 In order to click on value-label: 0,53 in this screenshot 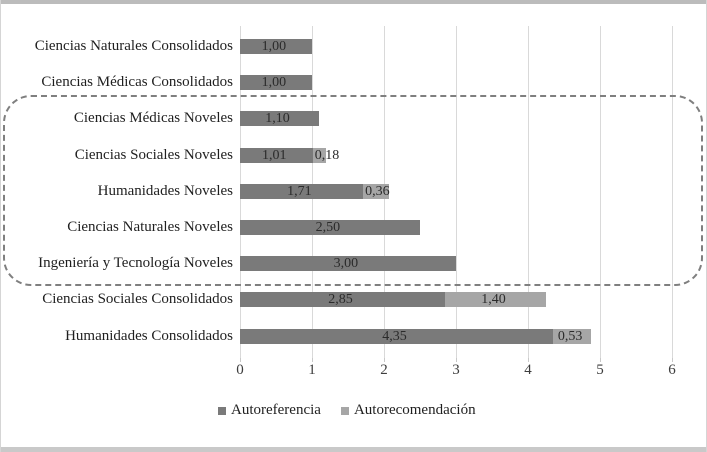, I will do `click(570, 336)`.